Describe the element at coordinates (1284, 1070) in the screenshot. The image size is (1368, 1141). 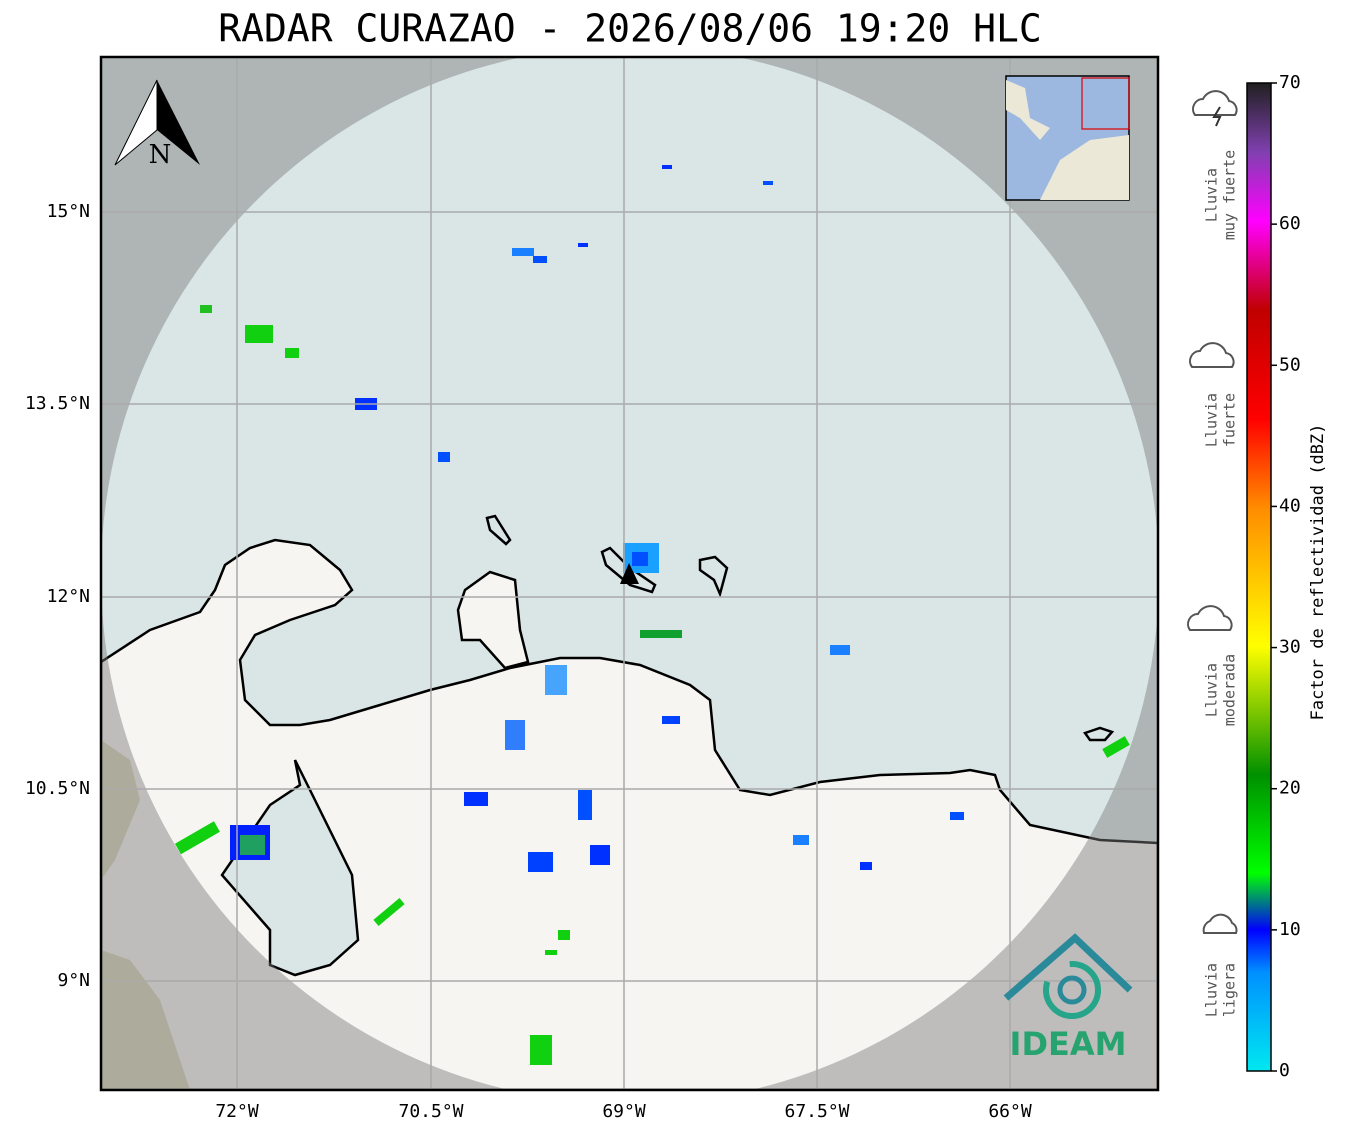
I see `colorbar-tick-label: 0` at that location.